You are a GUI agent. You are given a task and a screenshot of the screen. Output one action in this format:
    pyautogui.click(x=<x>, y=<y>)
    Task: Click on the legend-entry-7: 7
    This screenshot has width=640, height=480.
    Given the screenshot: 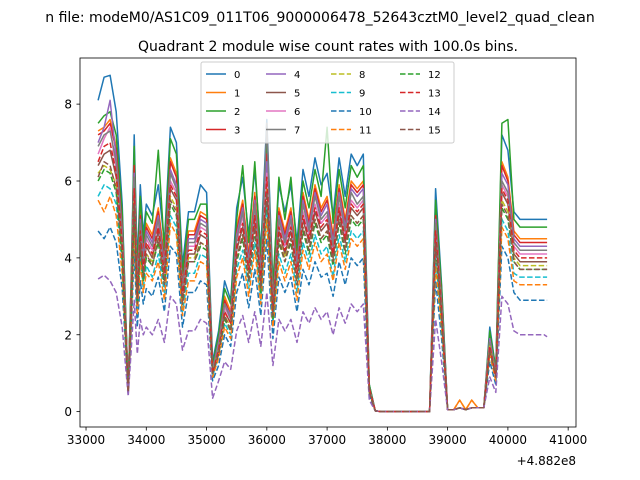 What is the action you would take?
    pyautogui.click(x=283, y=131)
    